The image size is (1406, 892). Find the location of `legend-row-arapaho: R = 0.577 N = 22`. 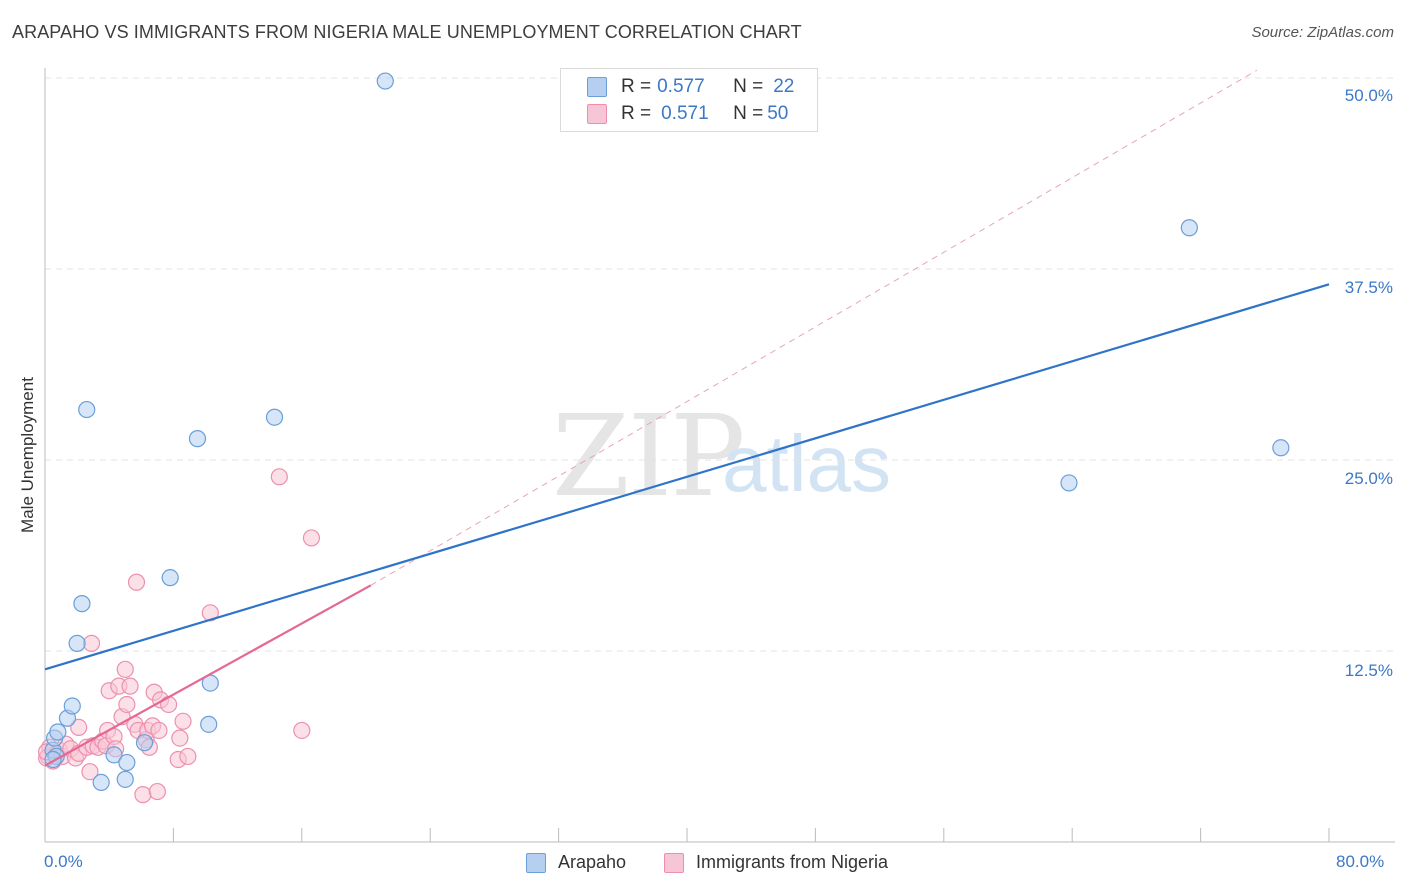

legend-row-arapaho: R = 0.577 N = 22 is located at coordinates (690, 87).